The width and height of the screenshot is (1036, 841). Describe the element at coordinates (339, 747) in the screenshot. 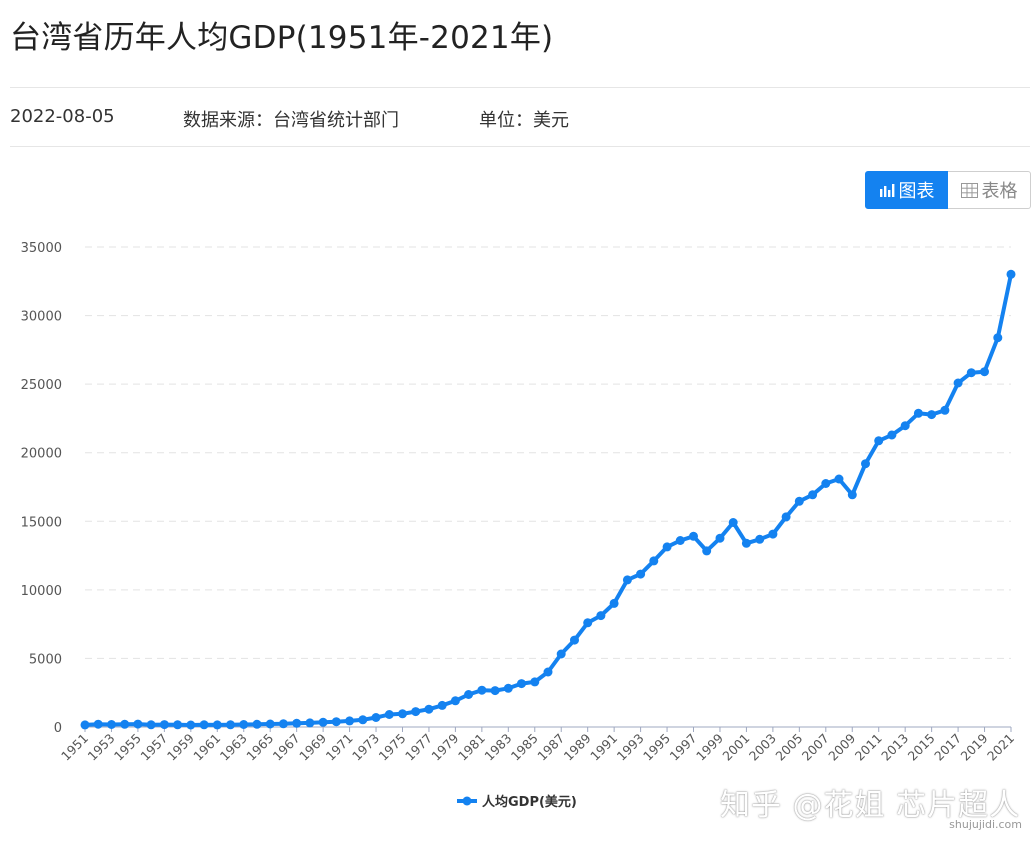

I see `x-tick-label: 1971` at that location.